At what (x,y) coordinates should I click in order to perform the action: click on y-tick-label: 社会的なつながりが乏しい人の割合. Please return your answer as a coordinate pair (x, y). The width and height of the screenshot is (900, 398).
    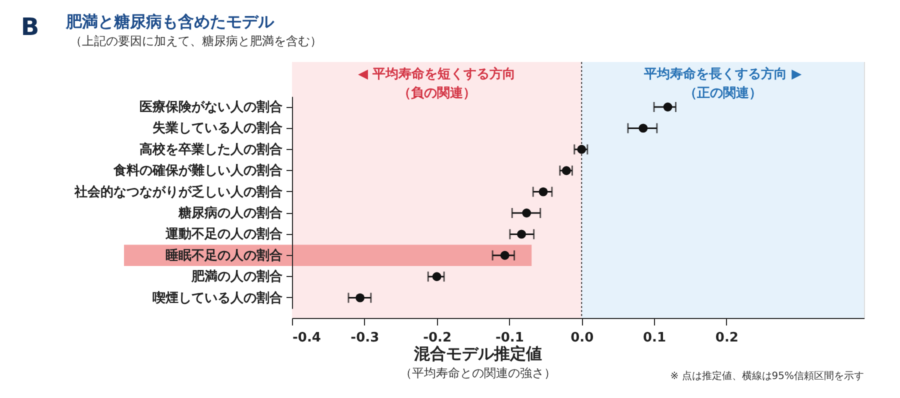
    Looking at the image, I should click on (178, 192).